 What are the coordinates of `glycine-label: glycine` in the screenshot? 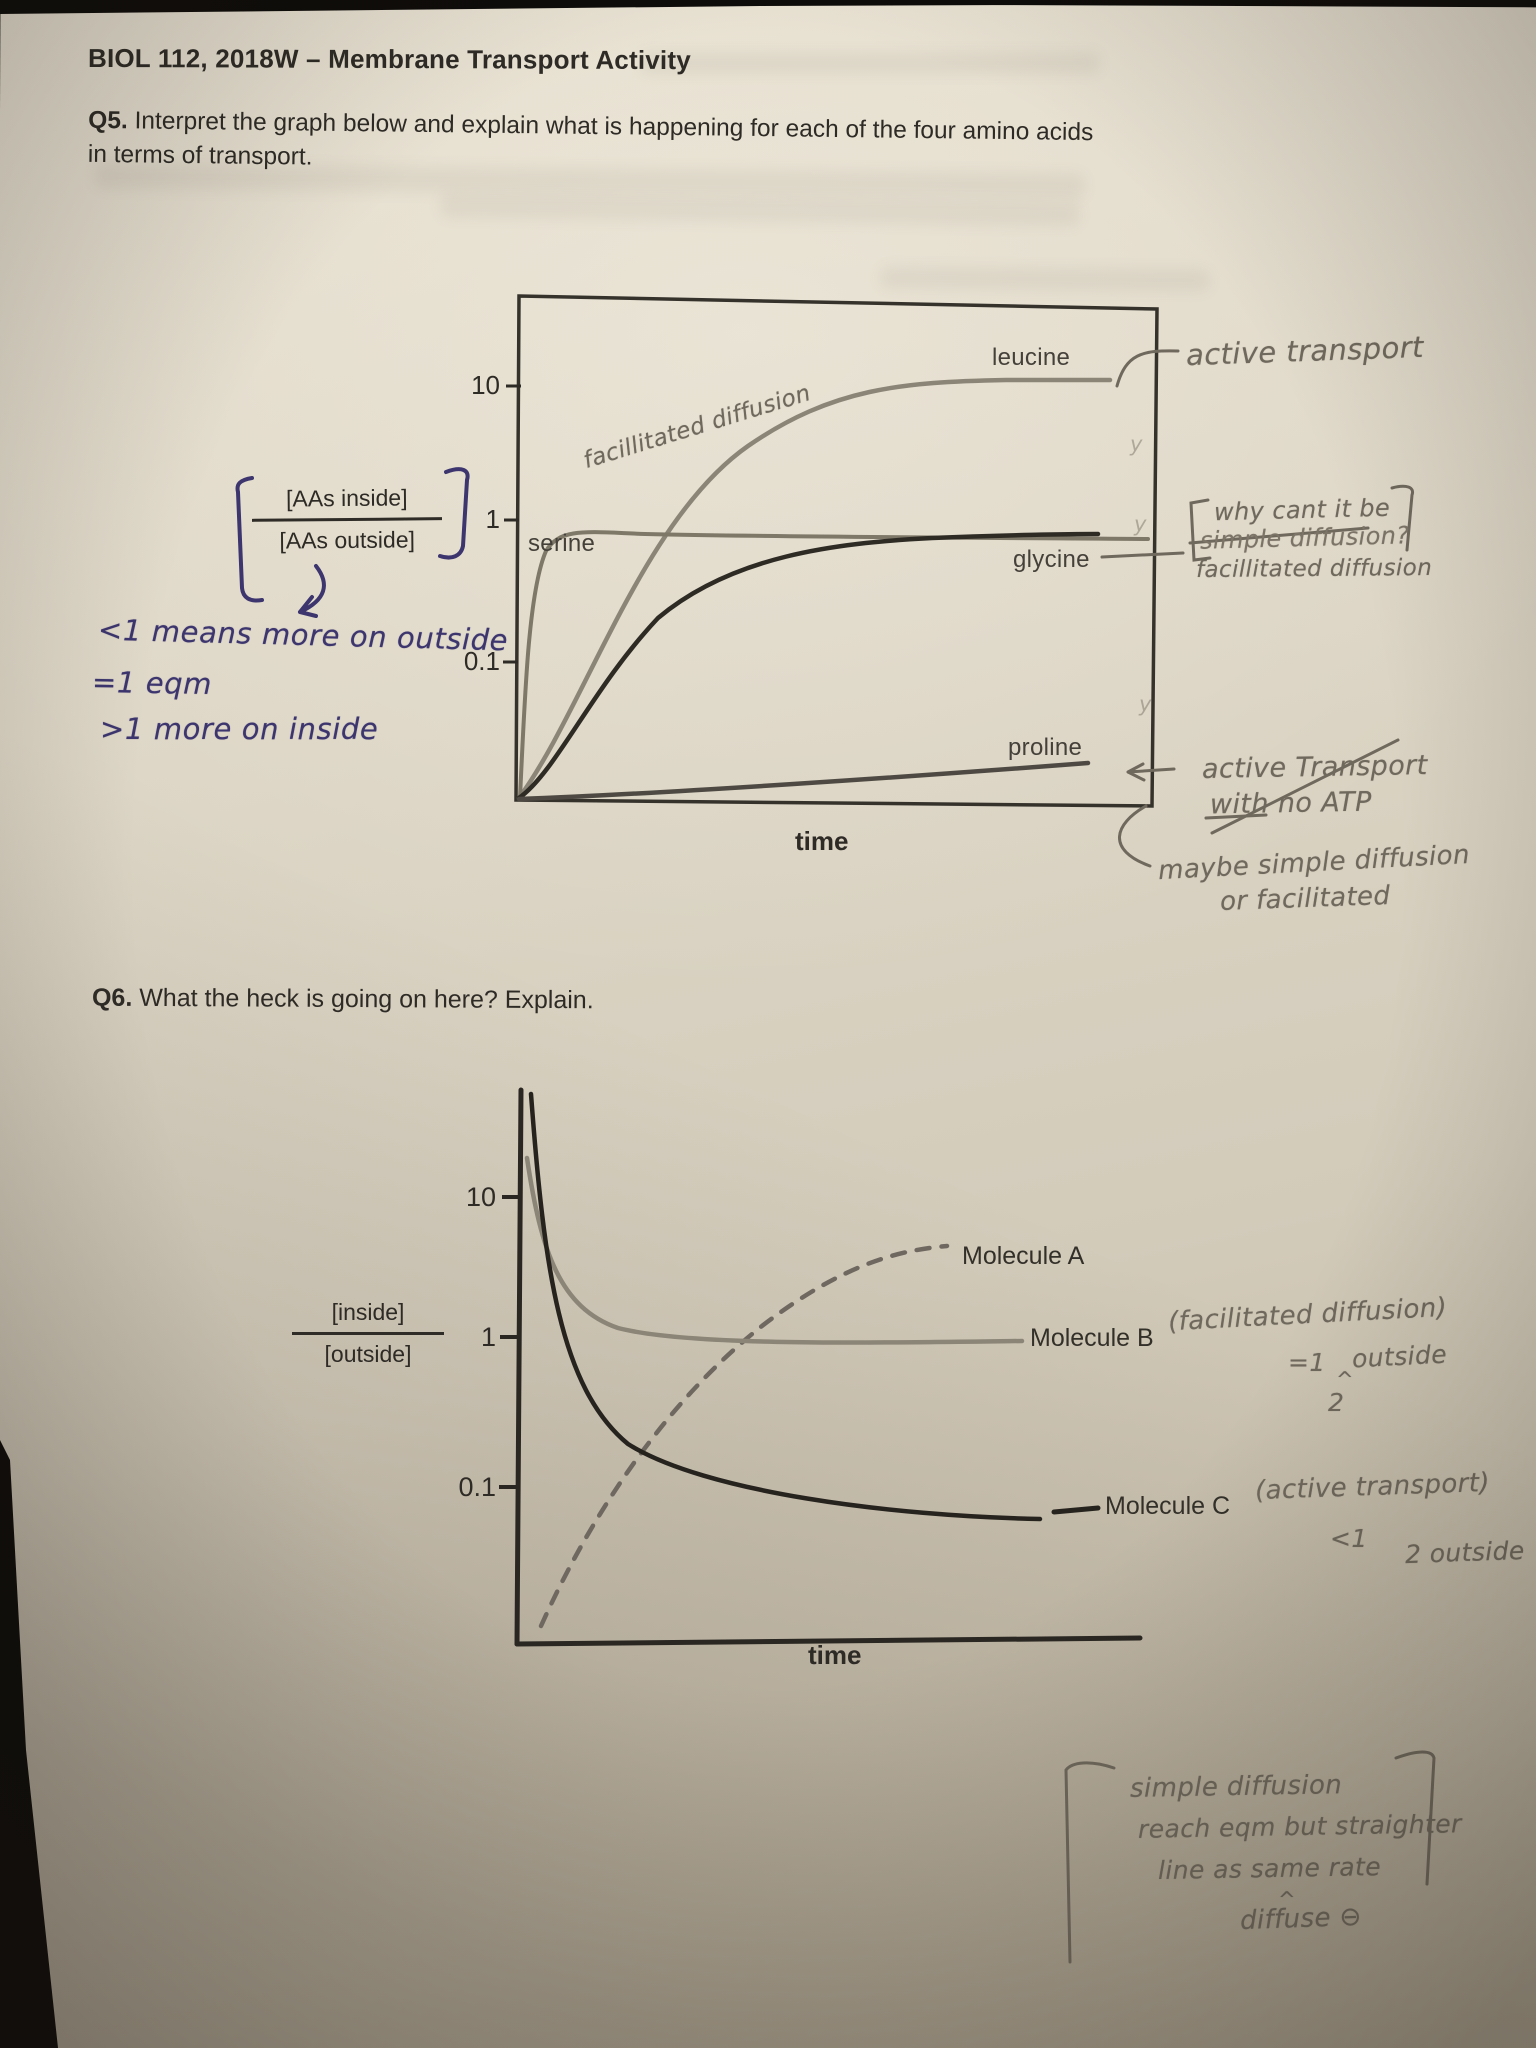 It's located at (1051, 559).